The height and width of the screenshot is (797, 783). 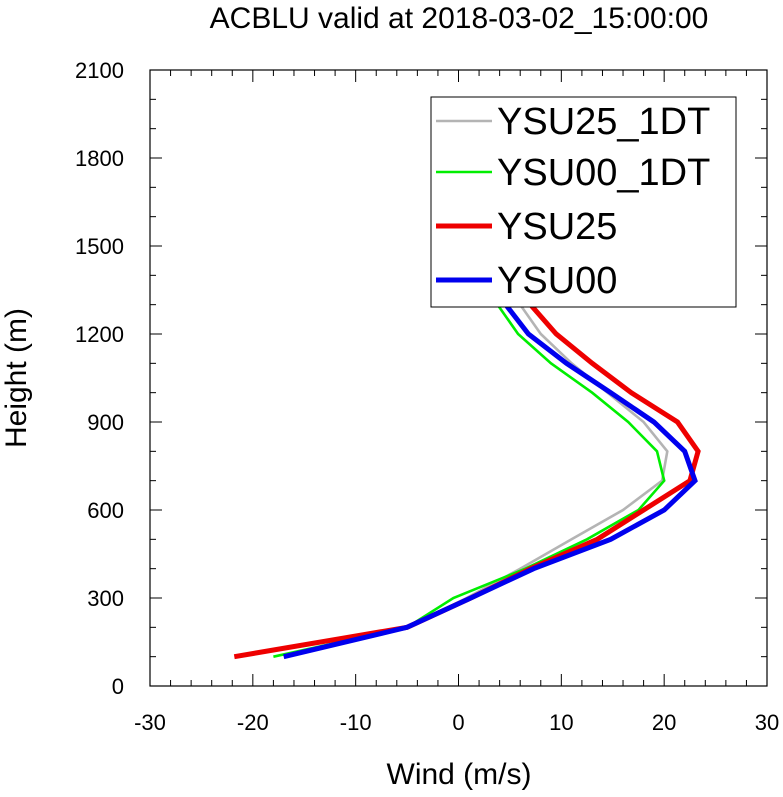 I want to click on legend: YSU25_1DT YSU00_1DT YSU25 YSU00, so click(x=583, y=202).